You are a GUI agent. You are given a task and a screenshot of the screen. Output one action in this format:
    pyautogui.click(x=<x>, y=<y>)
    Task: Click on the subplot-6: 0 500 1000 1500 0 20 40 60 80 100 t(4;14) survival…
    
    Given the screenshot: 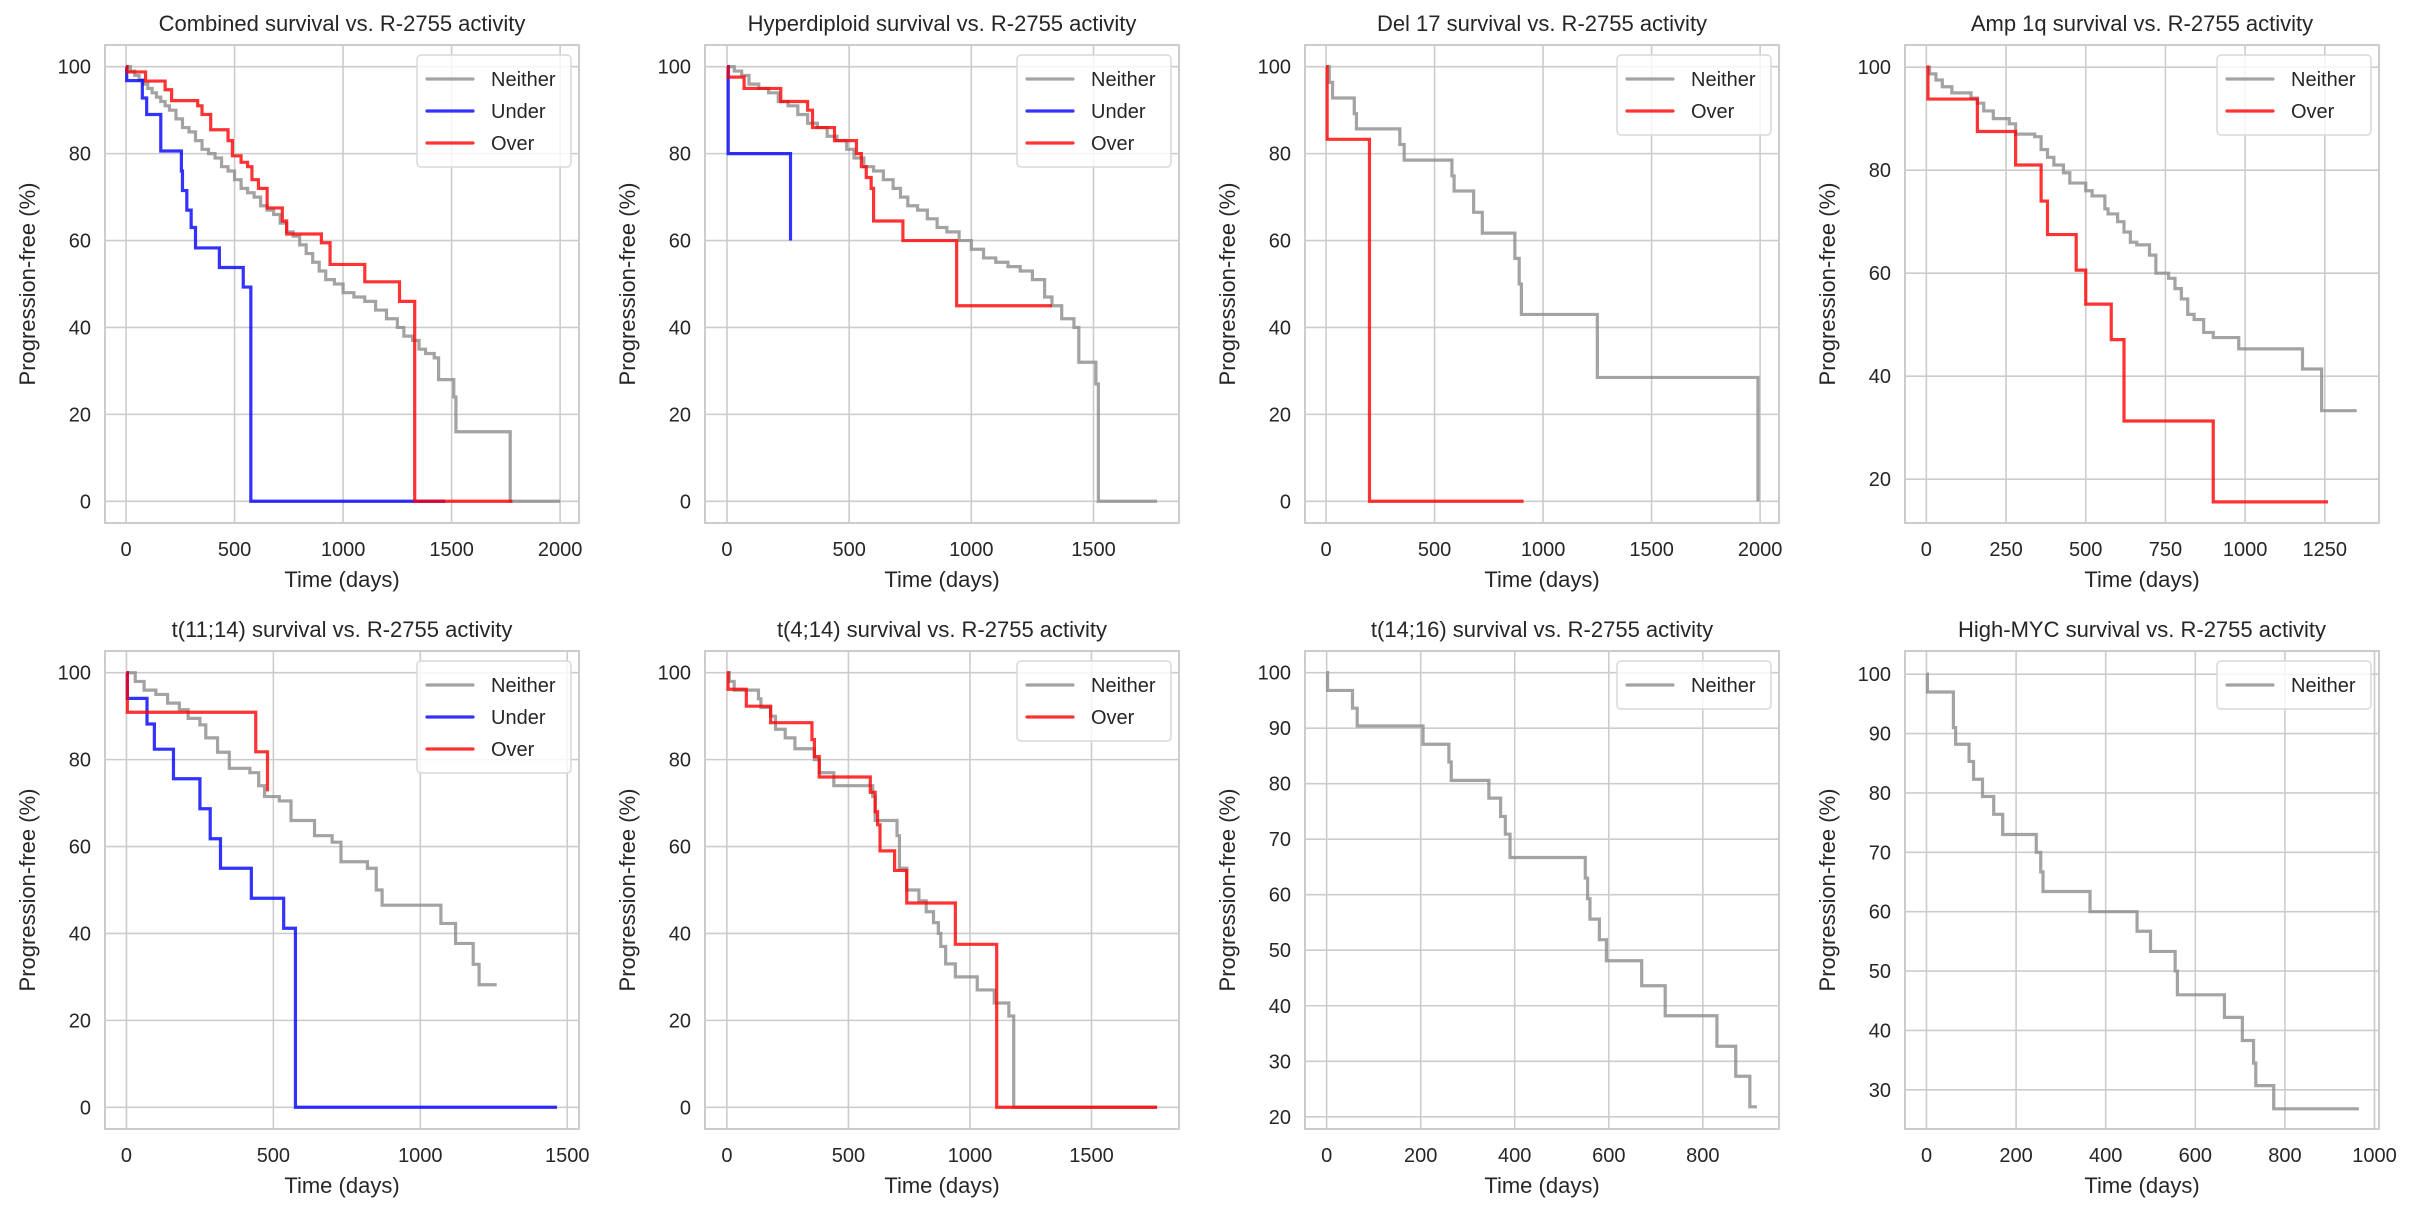 What is the action you would take?
    pyautogui.click(x=897, y=907)
    